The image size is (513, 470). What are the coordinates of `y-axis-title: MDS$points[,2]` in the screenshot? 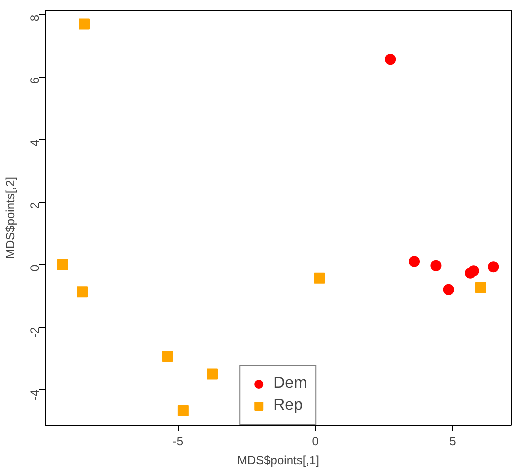 It's located at (11, 218).